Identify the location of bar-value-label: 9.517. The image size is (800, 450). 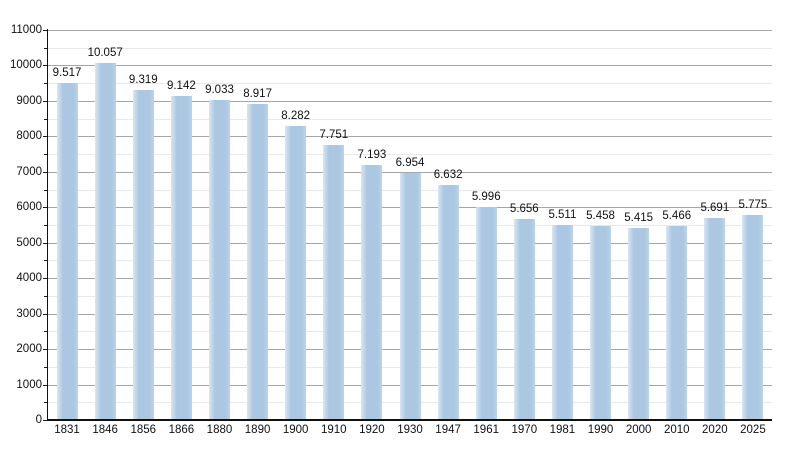
(67, 72).